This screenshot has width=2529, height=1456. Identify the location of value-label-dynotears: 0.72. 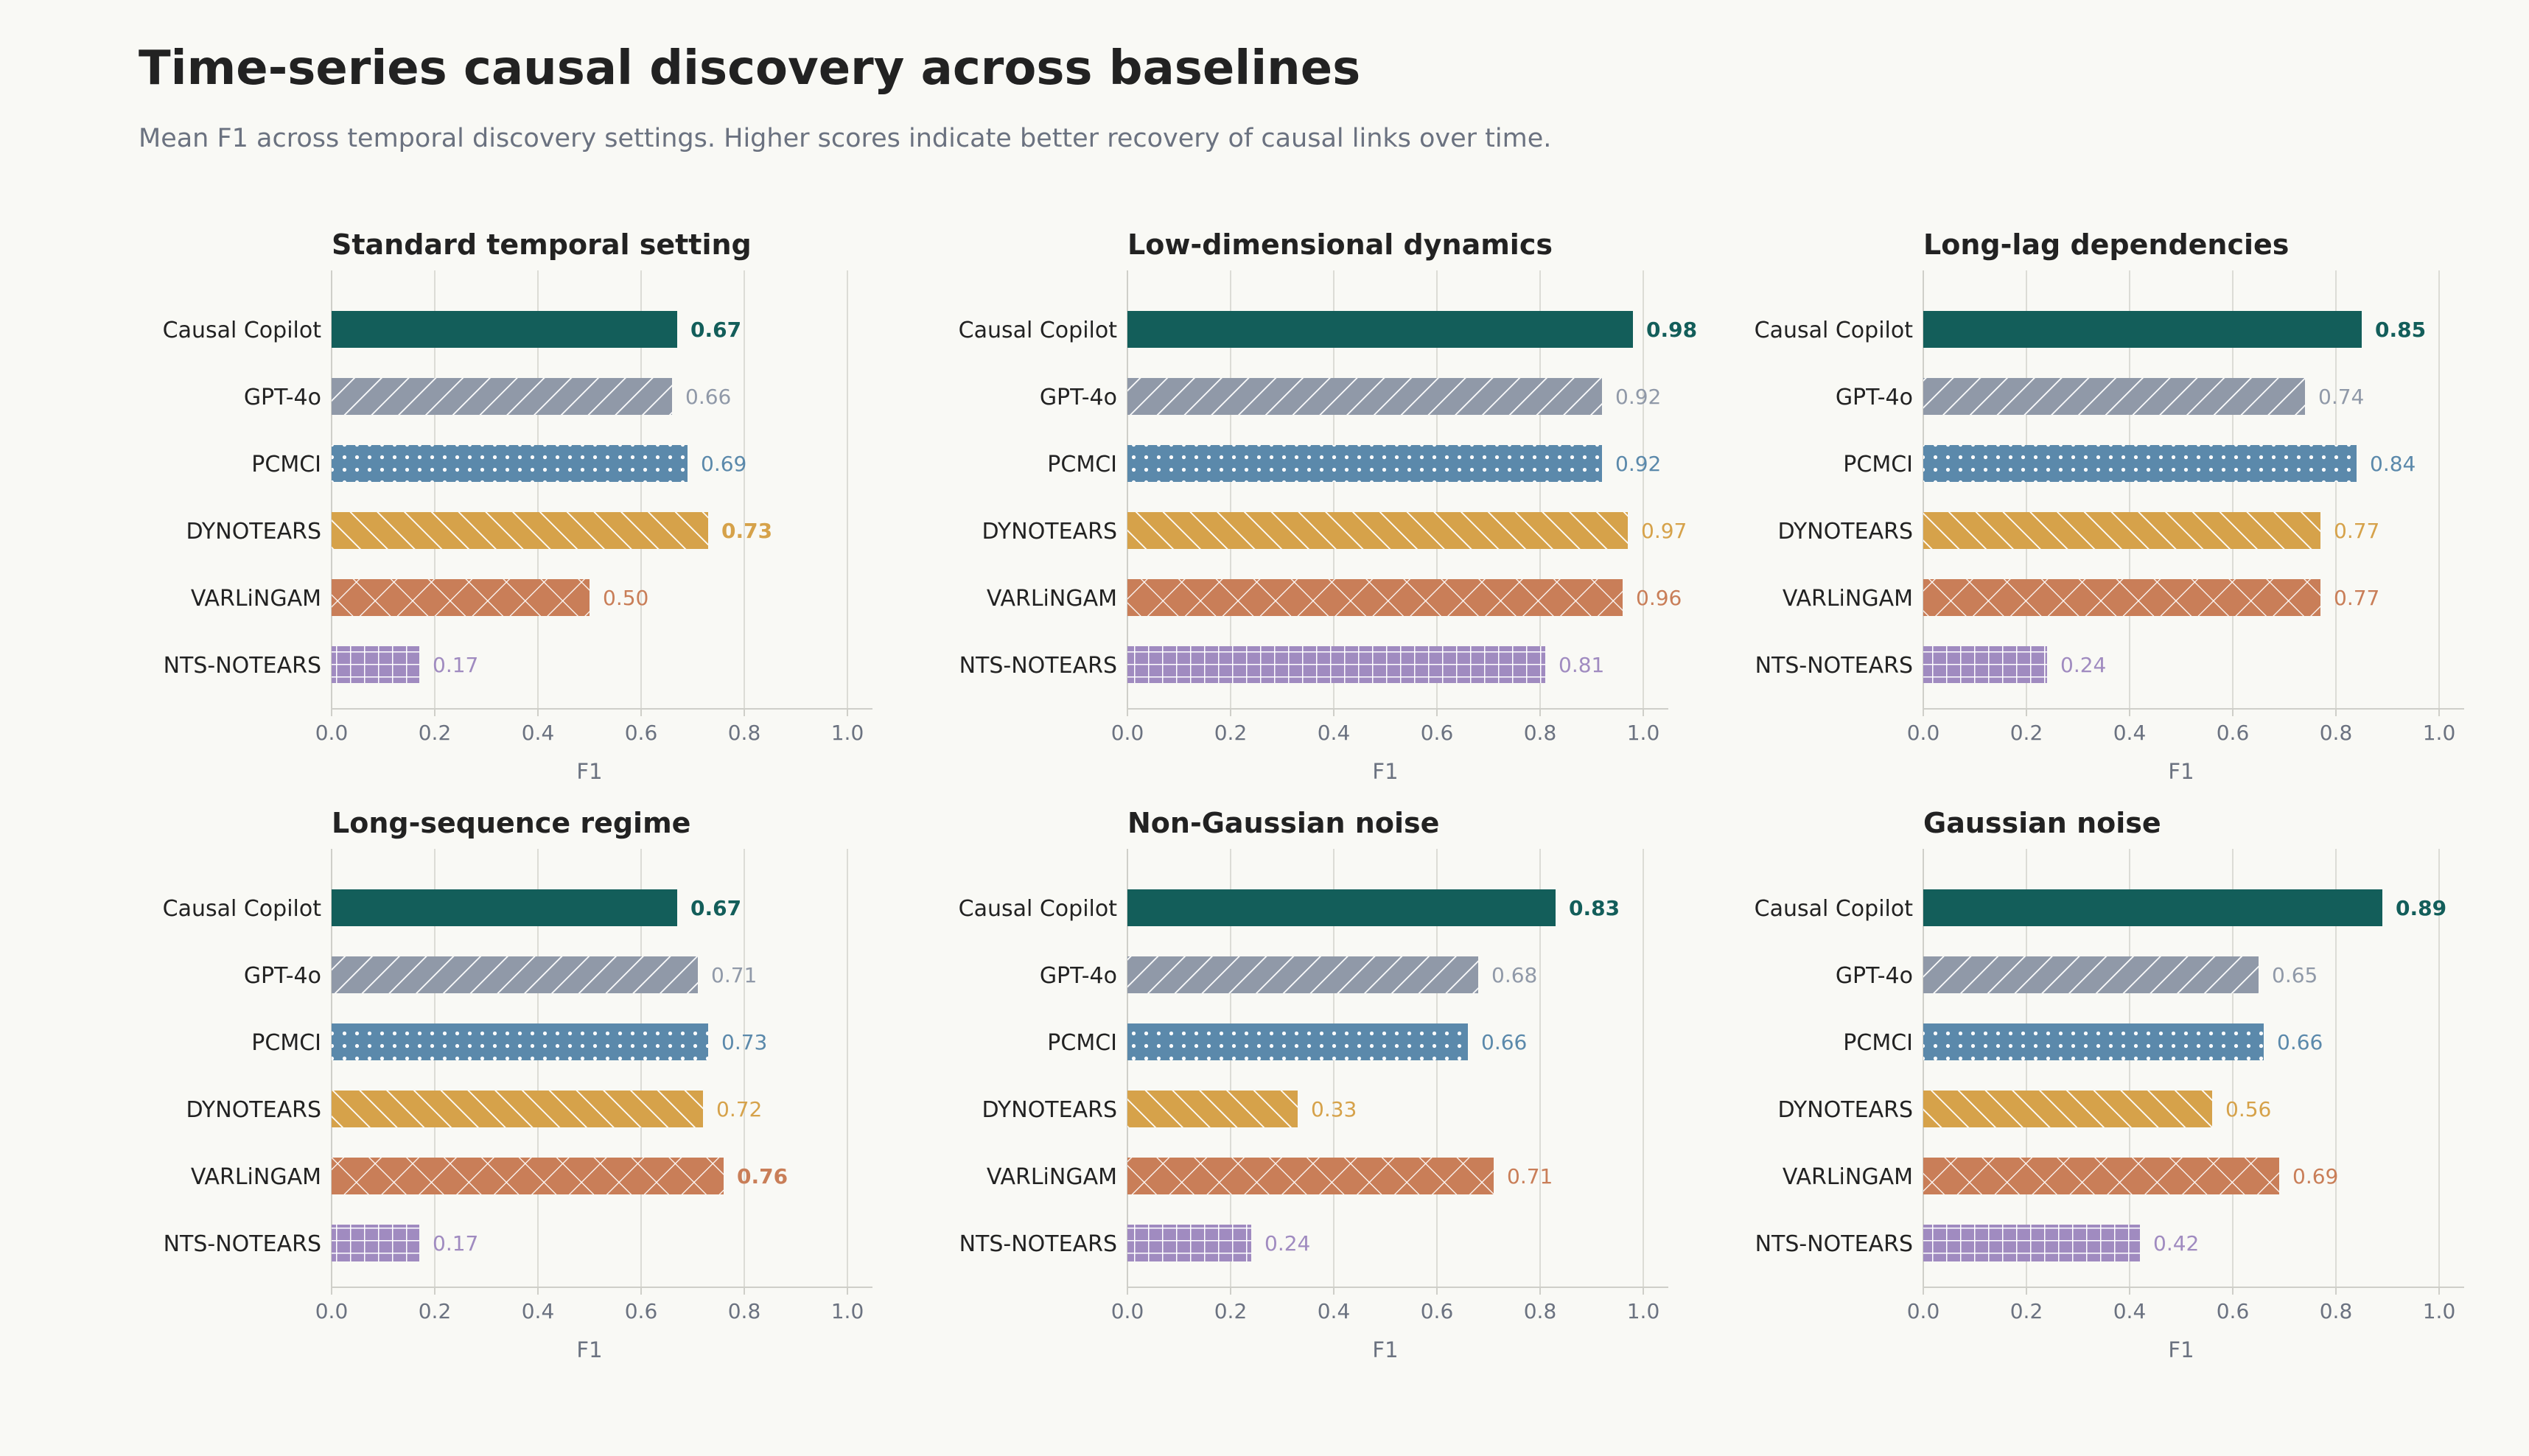
(739, 1109).